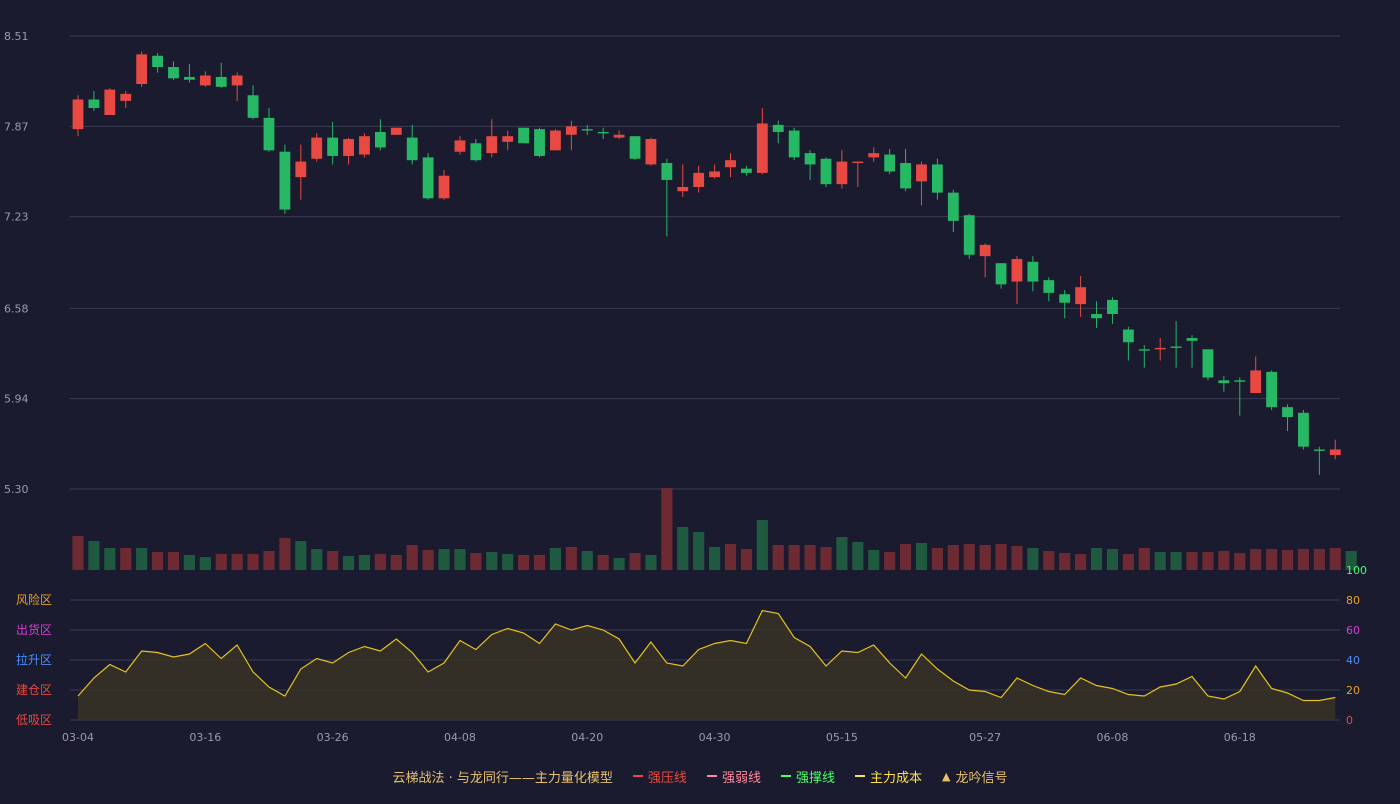 The width and height of the screenshot is (1400, 804). I want to click on y-tick-label: 6.58, so click(16, 308).